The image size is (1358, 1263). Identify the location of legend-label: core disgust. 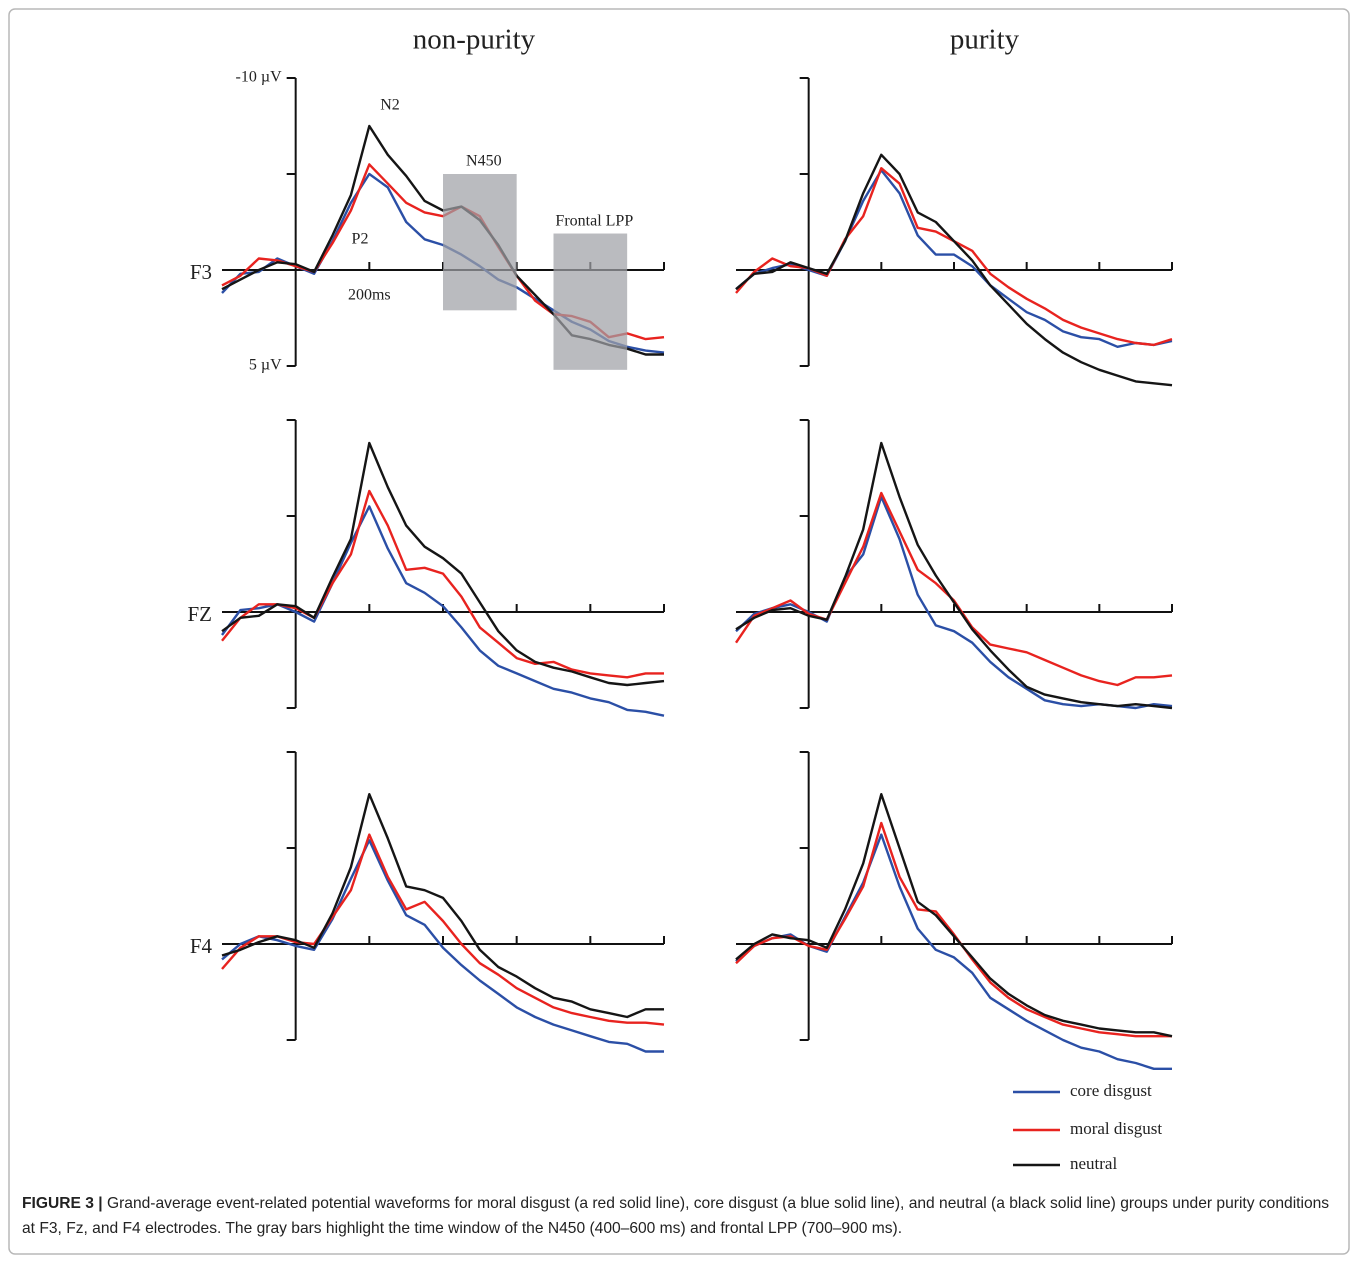
(1111, 1090).